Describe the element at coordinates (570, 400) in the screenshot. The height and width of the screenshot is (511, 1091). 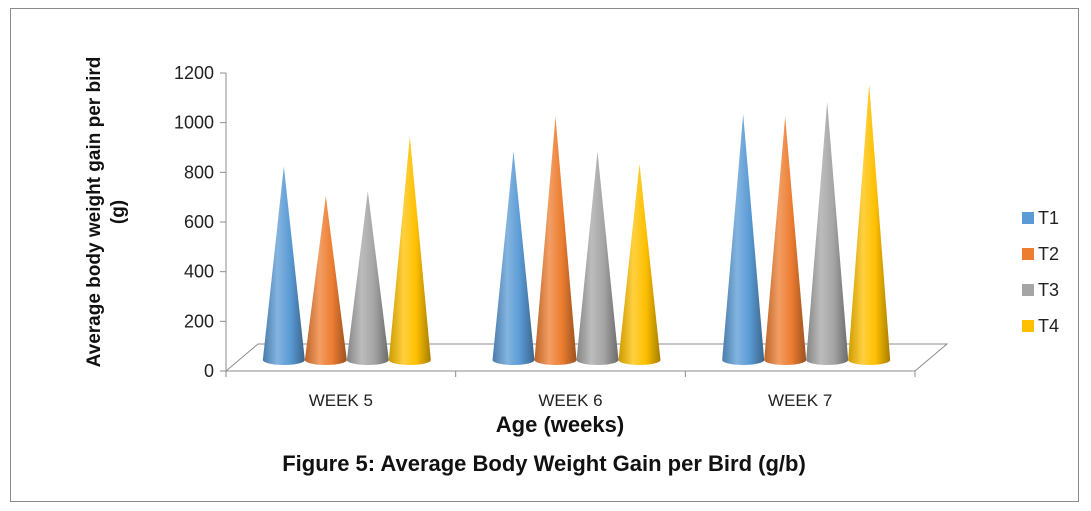
I see `x-tick-label: WEEK 6` at that location.